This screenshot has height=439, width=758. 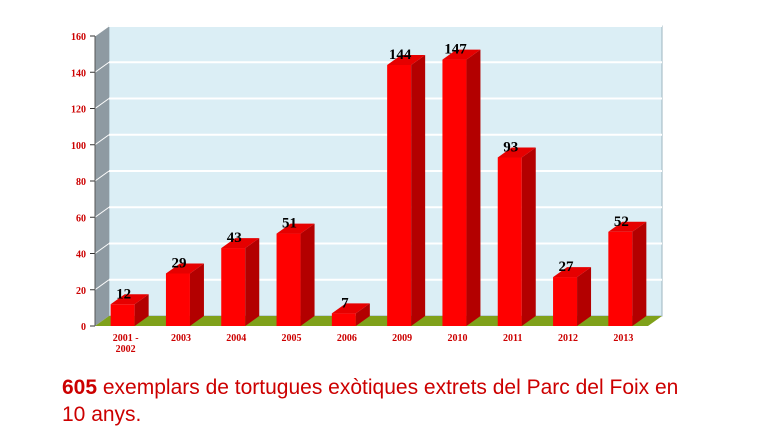 What do you see at coordinates (621, 222) in the screenshot?
I see `data-label: 52` at bounding box center [621, 222].